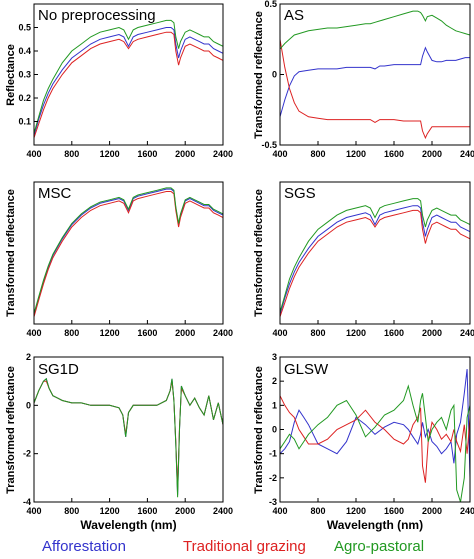  I want to click on y-tick-label: 0.3, so click(24, 75).